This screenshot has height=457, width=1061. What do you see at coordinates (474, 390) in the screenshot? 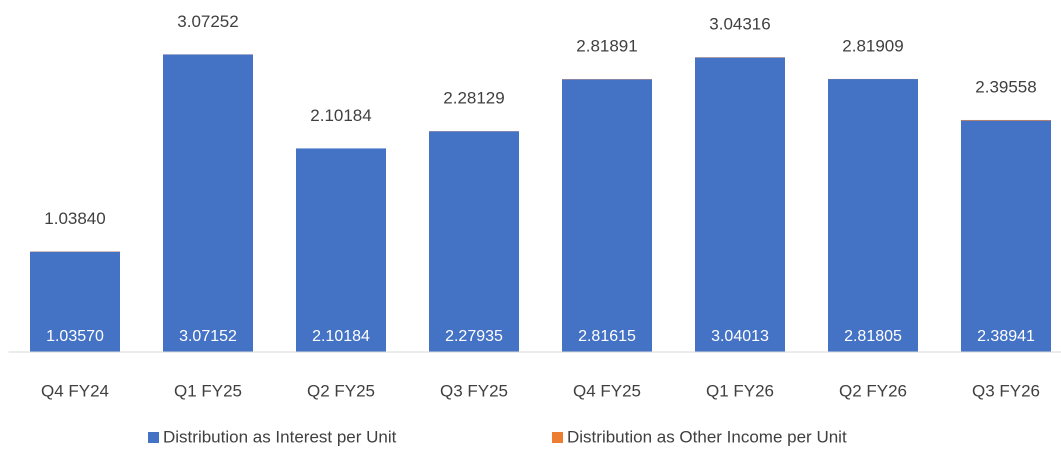
I see `x-tick-label: Q3 FY25` at bounding box center [474, 390].